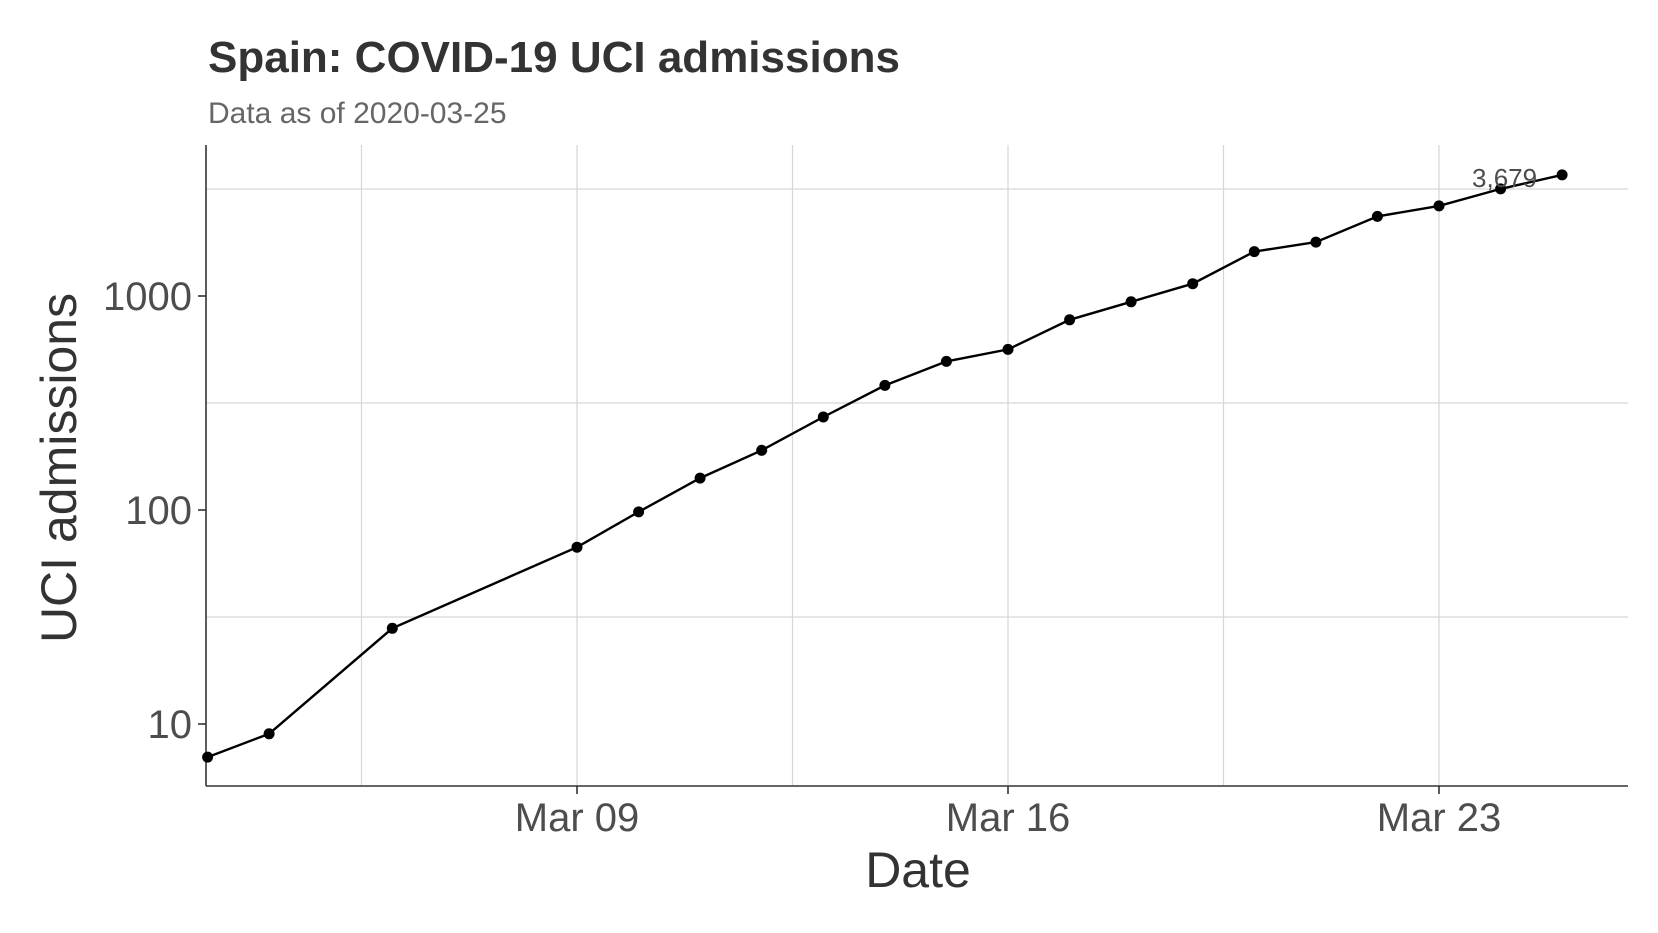 This screenshot has height=933, width=1658. Describe the element at coordinates (1504, 178) in the screenshot. I see `data-label-last: 3,679` at that location.